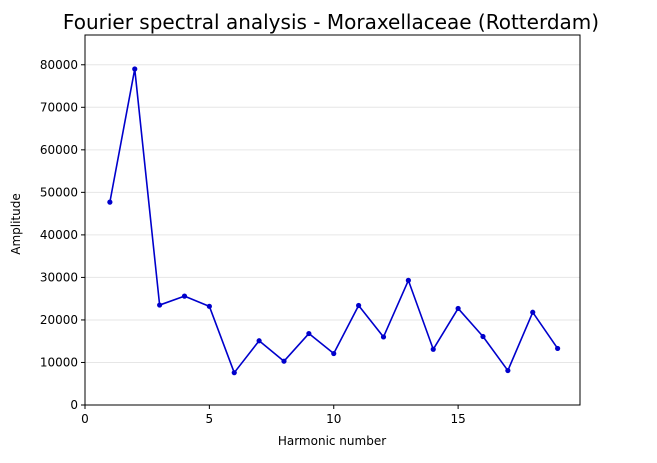  I want to click on y-tick-label-40000: 40000, so click(59, 235).